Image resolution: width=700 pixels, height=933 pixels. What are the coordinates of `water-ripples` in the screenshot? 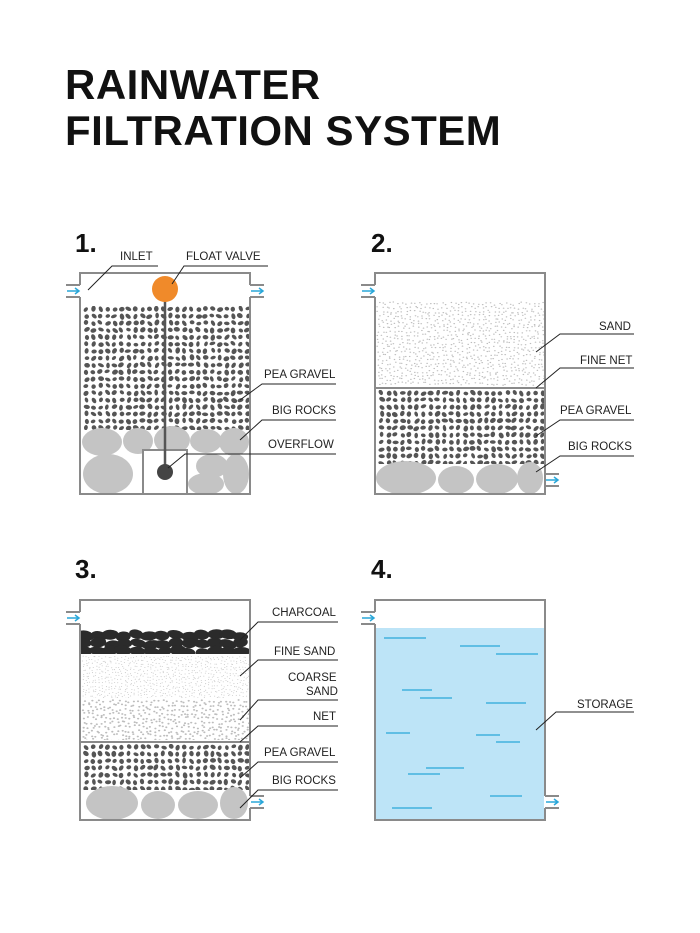 It's located at (461, 723).